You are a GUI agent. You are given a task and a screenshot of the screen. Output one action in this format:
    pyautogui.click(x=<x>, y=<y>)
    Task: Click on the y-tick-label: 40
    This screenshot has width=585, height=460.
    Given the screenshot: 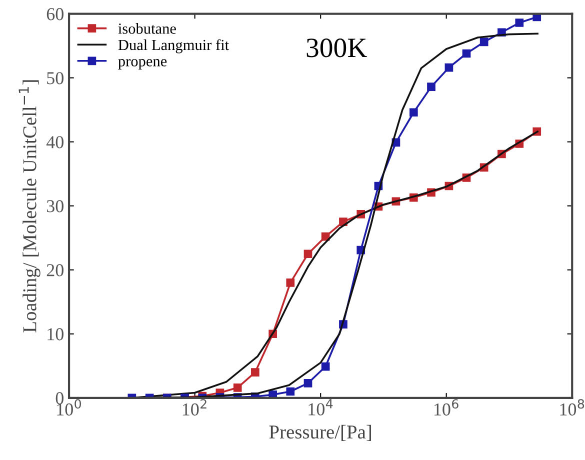 What is the action you would take?
    pyautogui.click(x=55, y=142)
    